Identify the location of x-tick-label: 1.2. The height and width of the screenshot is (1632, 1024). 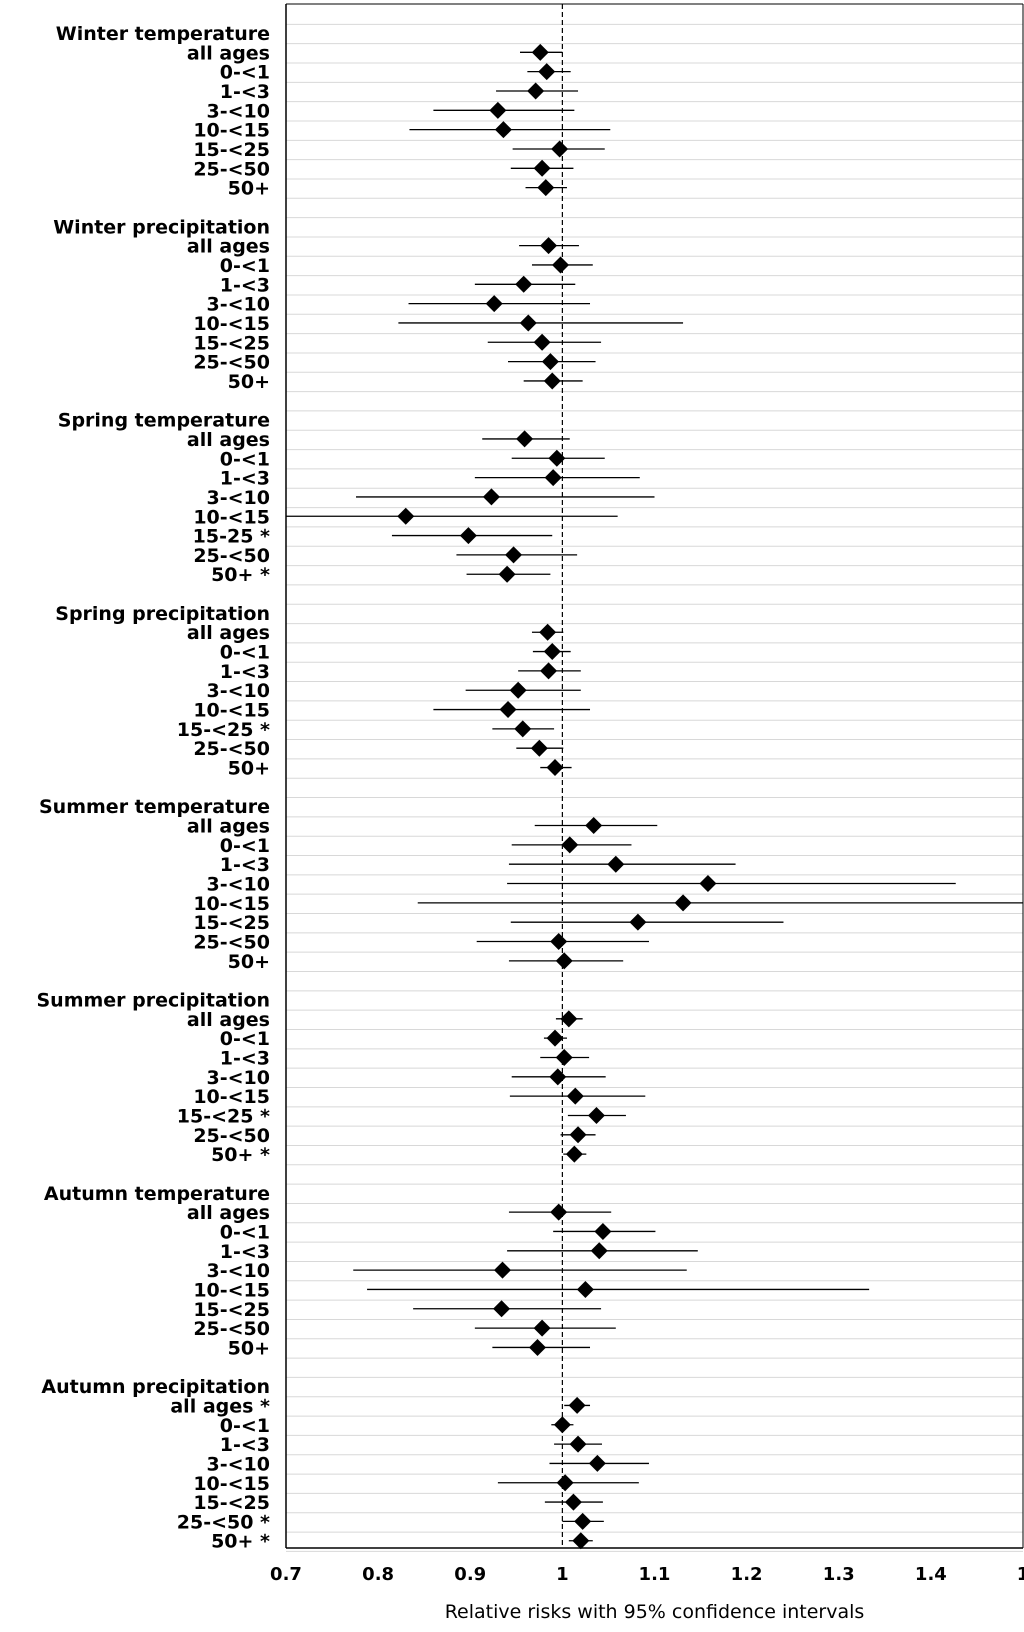
(747, 1574).